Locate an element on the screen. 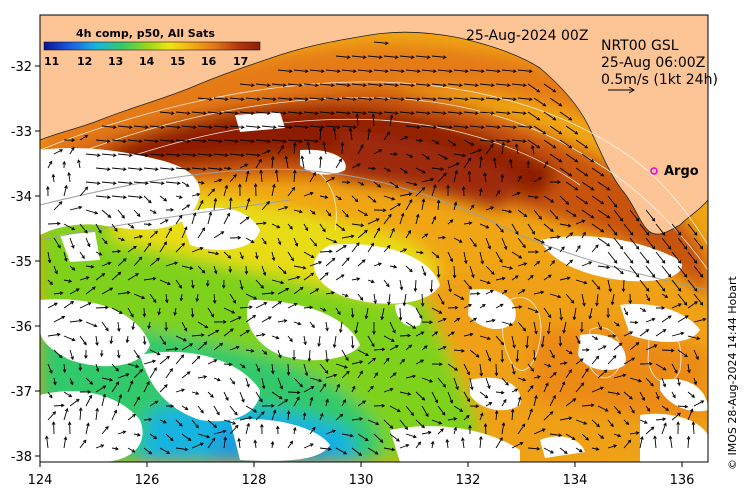  y-tick-label: -35 is located at coordinates (21, 262).